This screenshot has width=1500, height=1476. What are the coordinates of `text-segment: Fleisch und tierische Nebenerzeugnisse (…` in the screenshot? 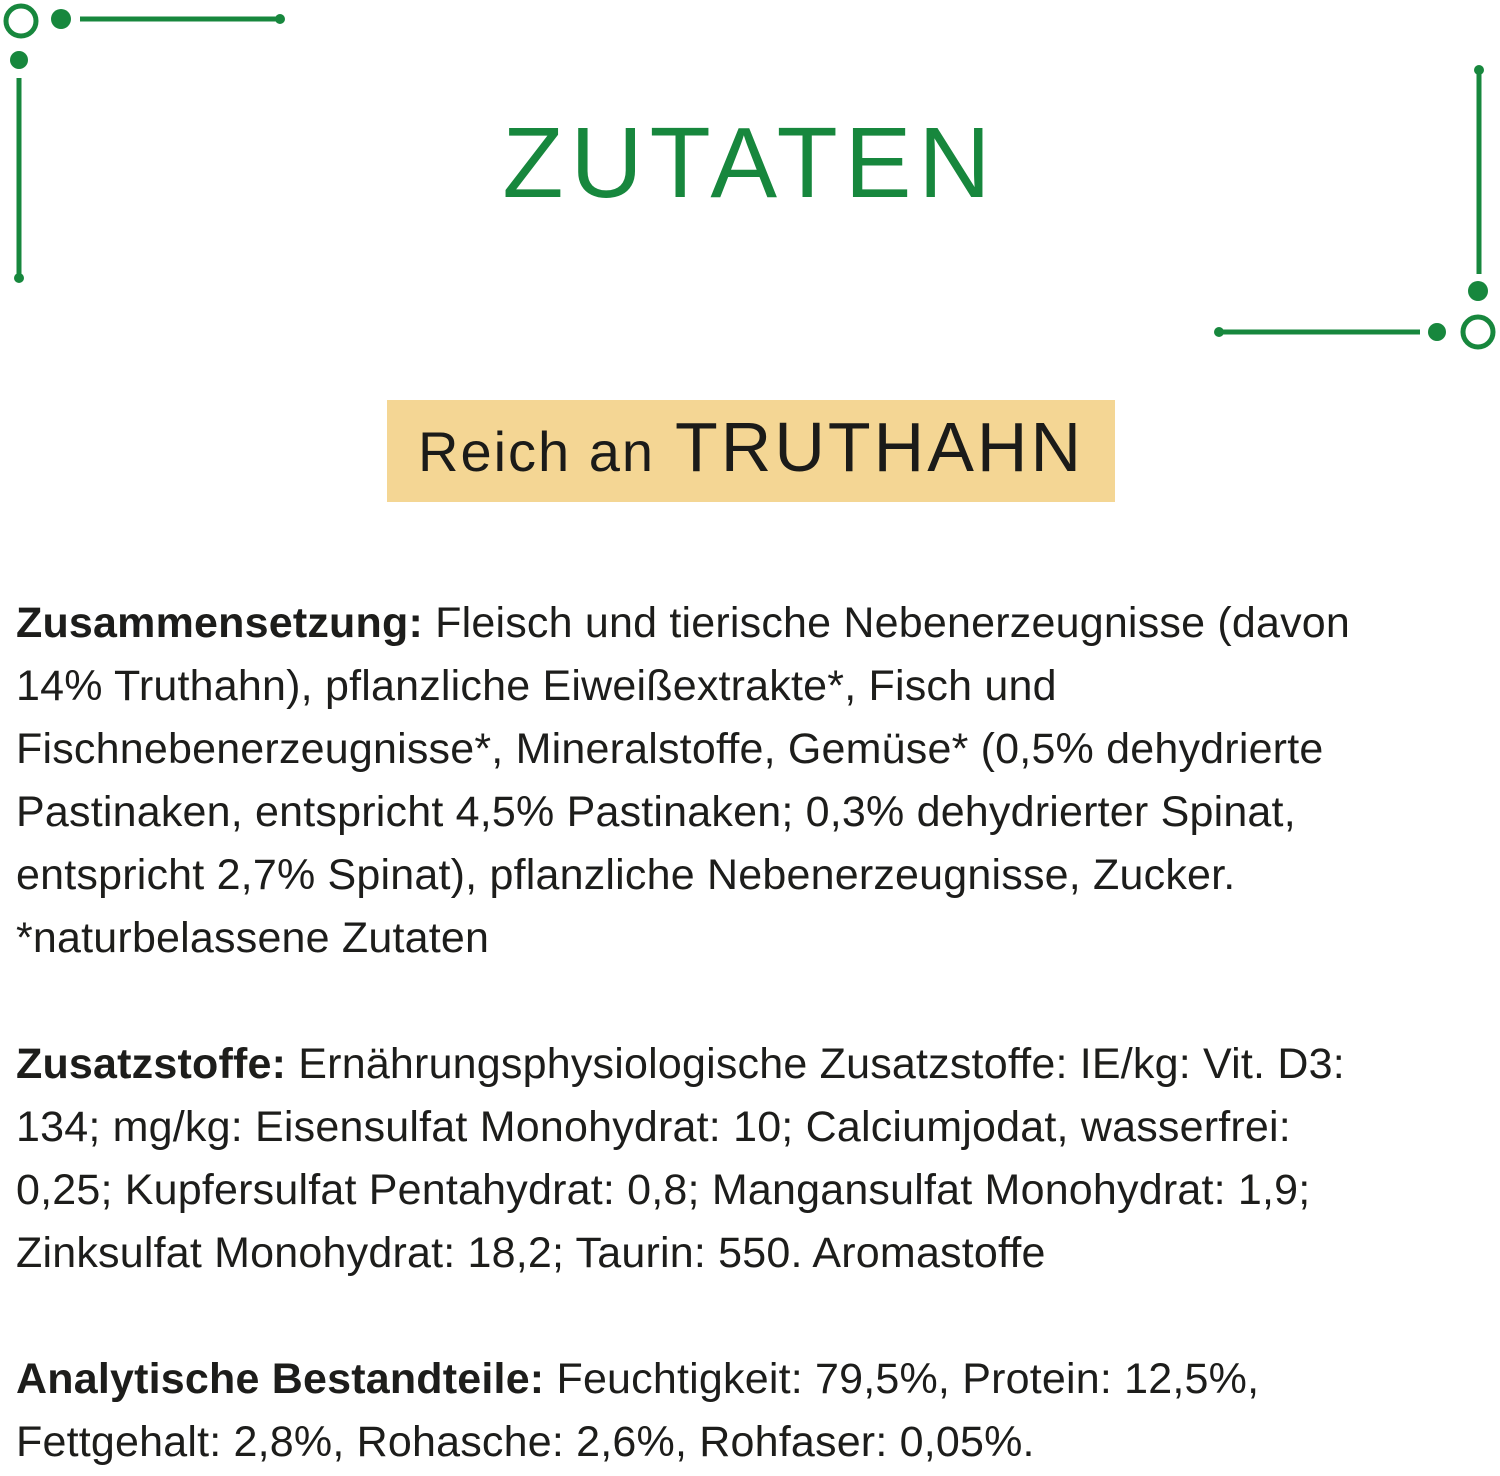 It's located at (886, 623).